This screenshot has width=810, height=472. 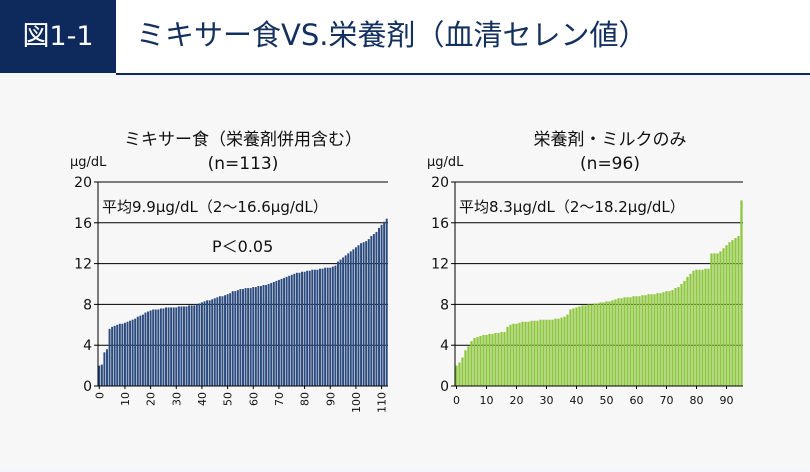 I want to click on x-tick-label: 110, so click(x=382, y=402).